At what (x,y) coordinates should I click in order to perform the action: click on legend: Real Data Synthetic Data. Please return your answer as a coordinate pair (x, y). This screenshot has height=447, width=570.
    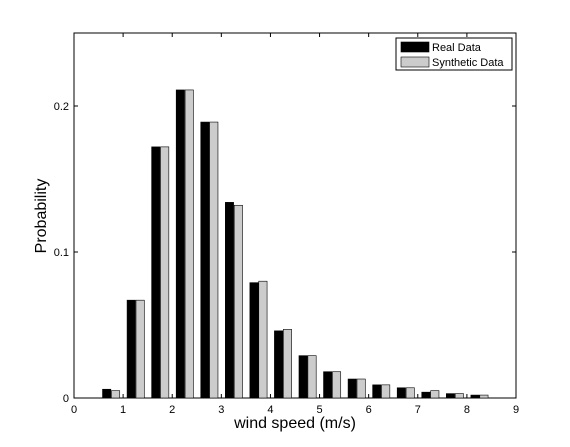
    Looking at the image, I should click on (454, 54).